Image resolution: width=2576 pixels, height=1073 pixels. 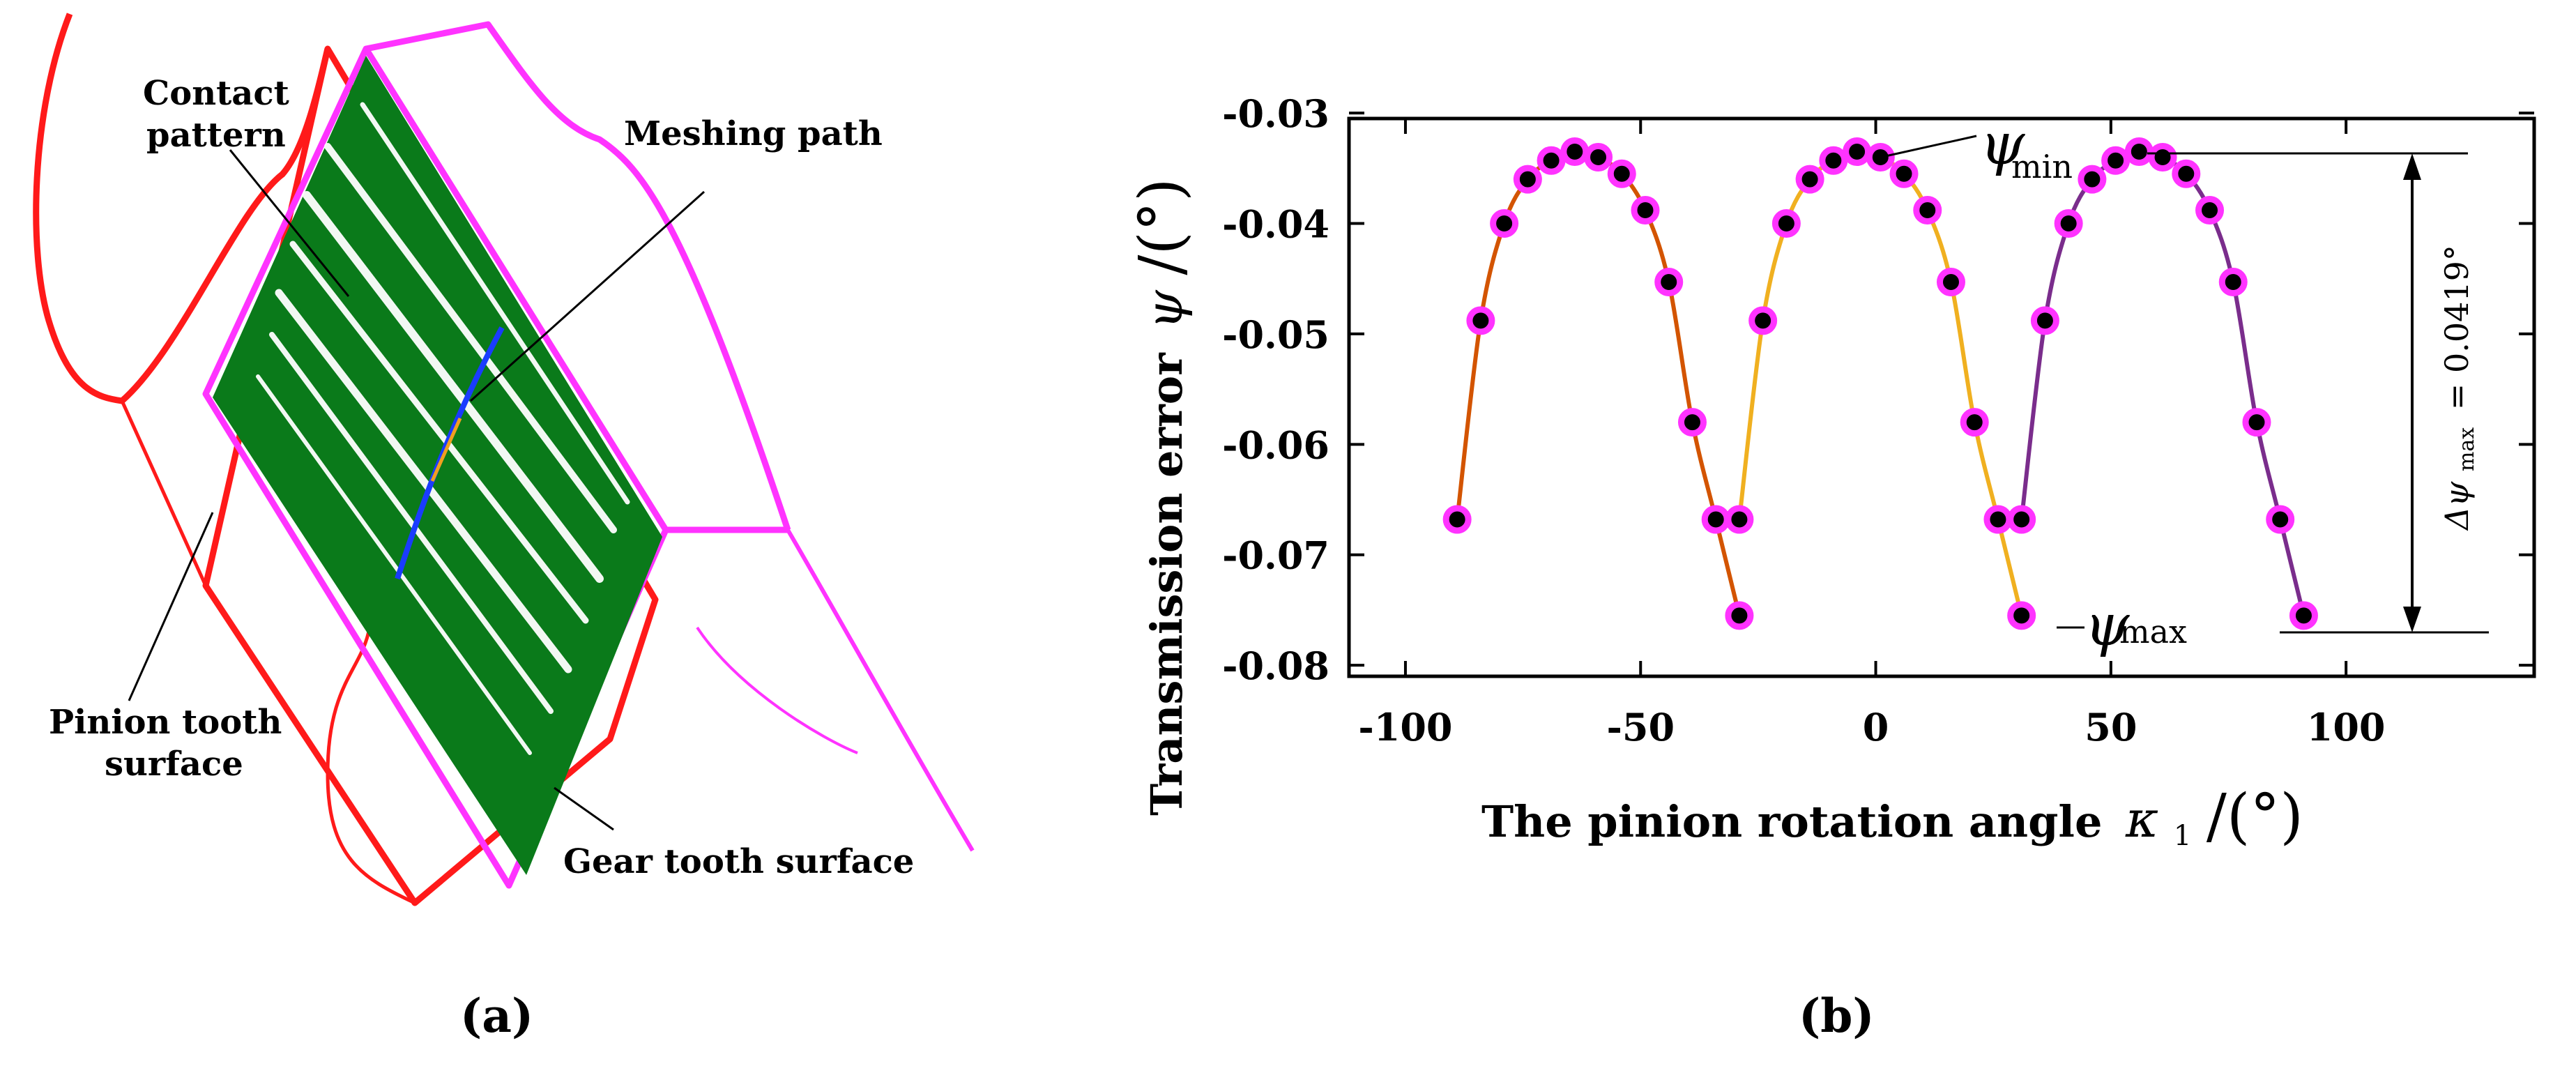 What do you see at coordinates (2457, 506) in the screenshot?
I see `delta-symbol: Δψ` at bounding box center [2457, 506].